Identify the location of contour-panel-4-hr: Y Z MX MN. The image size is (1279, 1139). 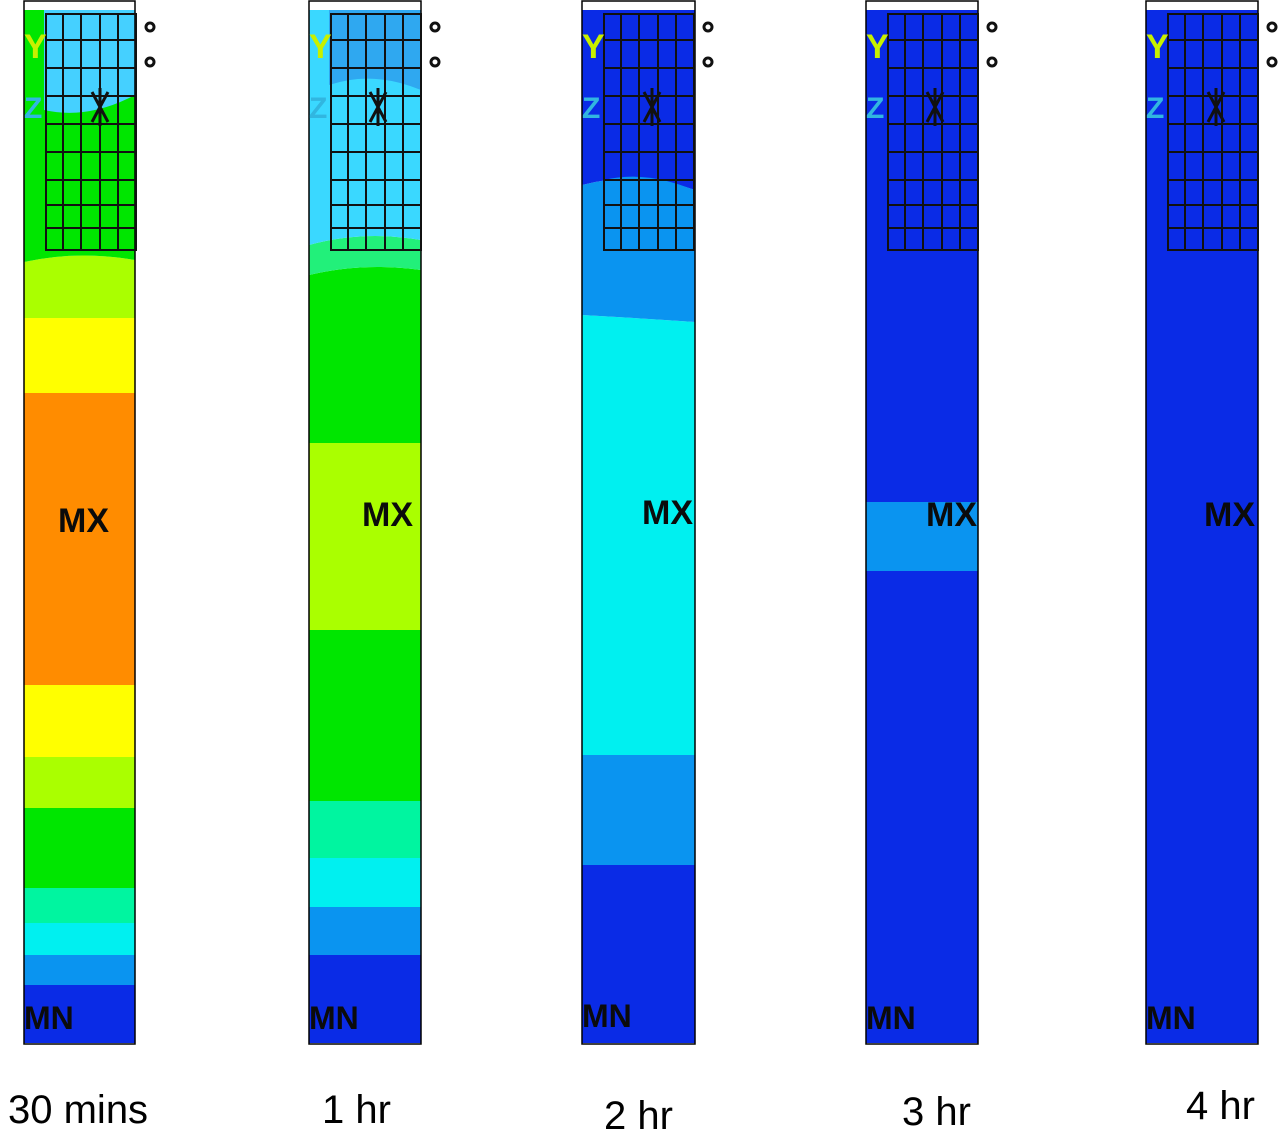
(1204, 540).